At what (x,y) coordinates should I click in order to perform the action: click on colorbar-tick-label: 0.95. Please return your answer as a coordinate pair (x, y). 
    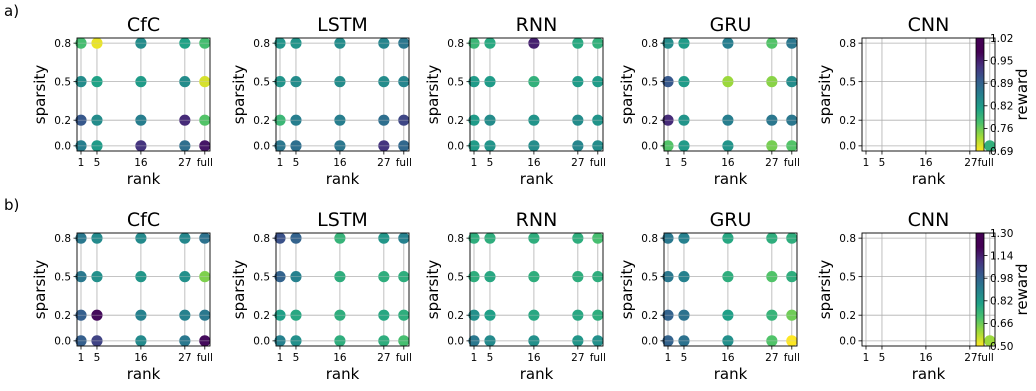
    Looking at the image, I should click on (1001, 61).